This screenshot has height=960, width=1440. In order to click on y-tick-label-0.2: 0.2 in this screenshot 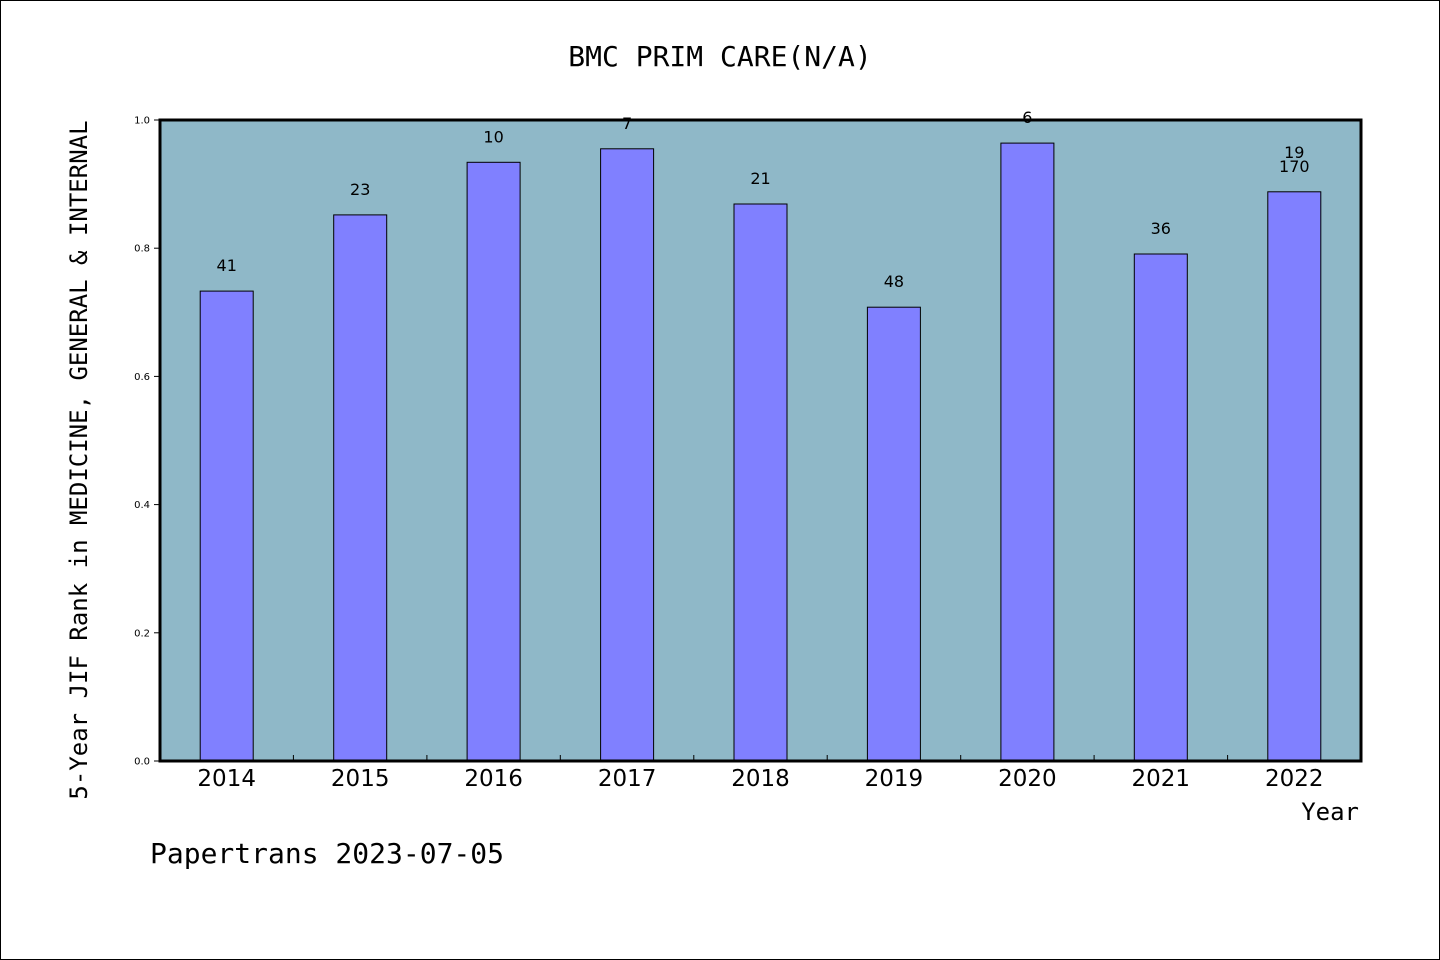, I will do `click(142, 633)`.